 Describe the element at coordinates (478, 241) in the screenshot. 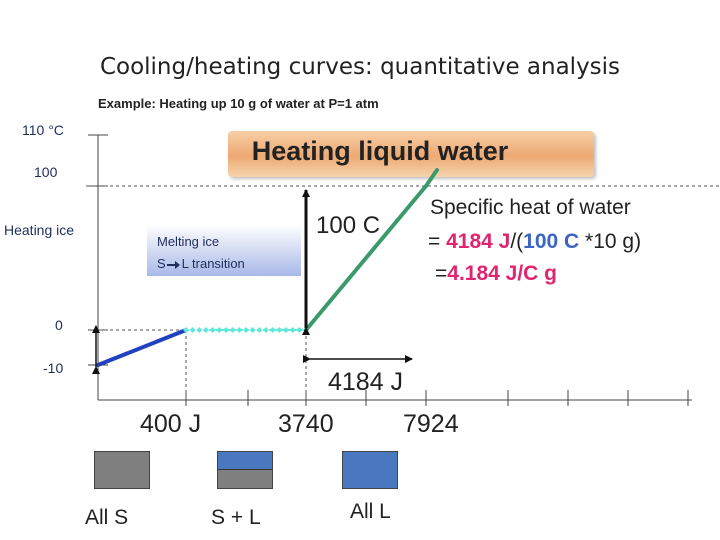

I see `equation-energy: 4184 J` at that location.